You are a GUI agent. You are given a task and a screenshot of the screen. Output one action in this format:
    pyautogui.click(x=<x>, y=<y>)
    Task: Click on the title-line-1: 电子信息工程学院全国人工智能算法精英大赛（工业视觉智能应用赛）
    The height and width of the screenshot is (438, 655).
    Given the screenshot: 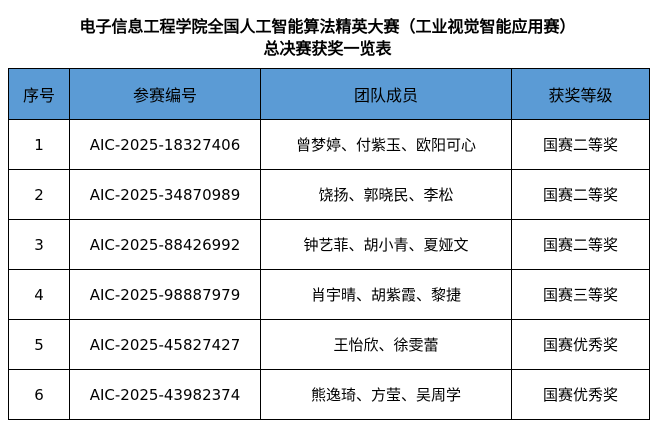 What is the action you would take?
    pyautogui.click(x=327, y=26)
    